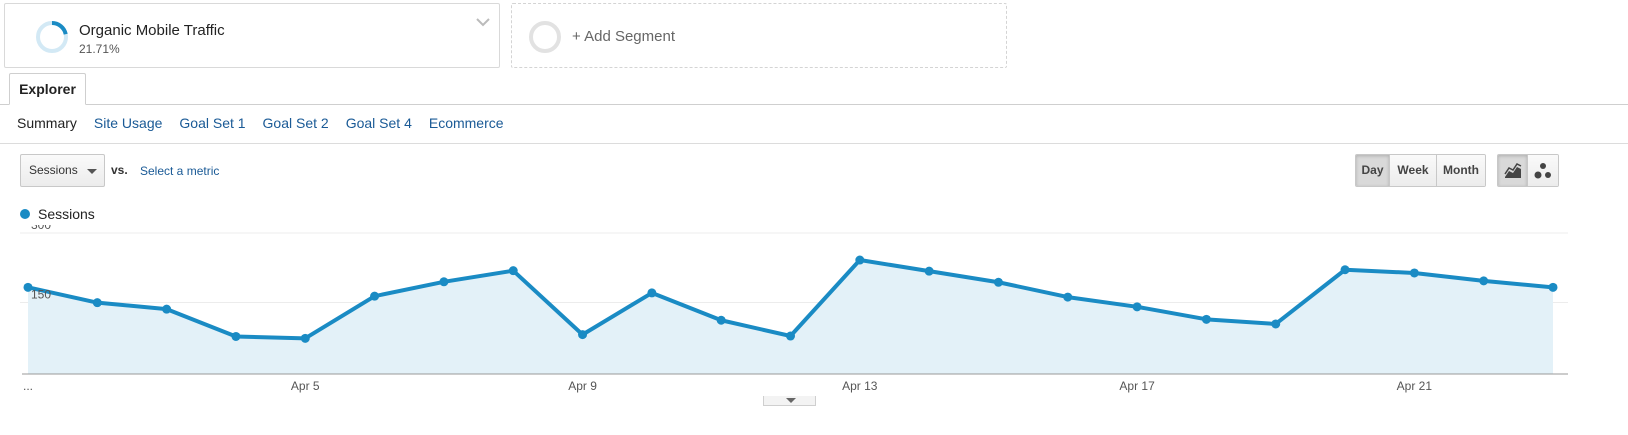  Describe the element at coordinates (860, 386) in the screenshot. I see `x-tick-label-apr-13: Apr 13` at that location.